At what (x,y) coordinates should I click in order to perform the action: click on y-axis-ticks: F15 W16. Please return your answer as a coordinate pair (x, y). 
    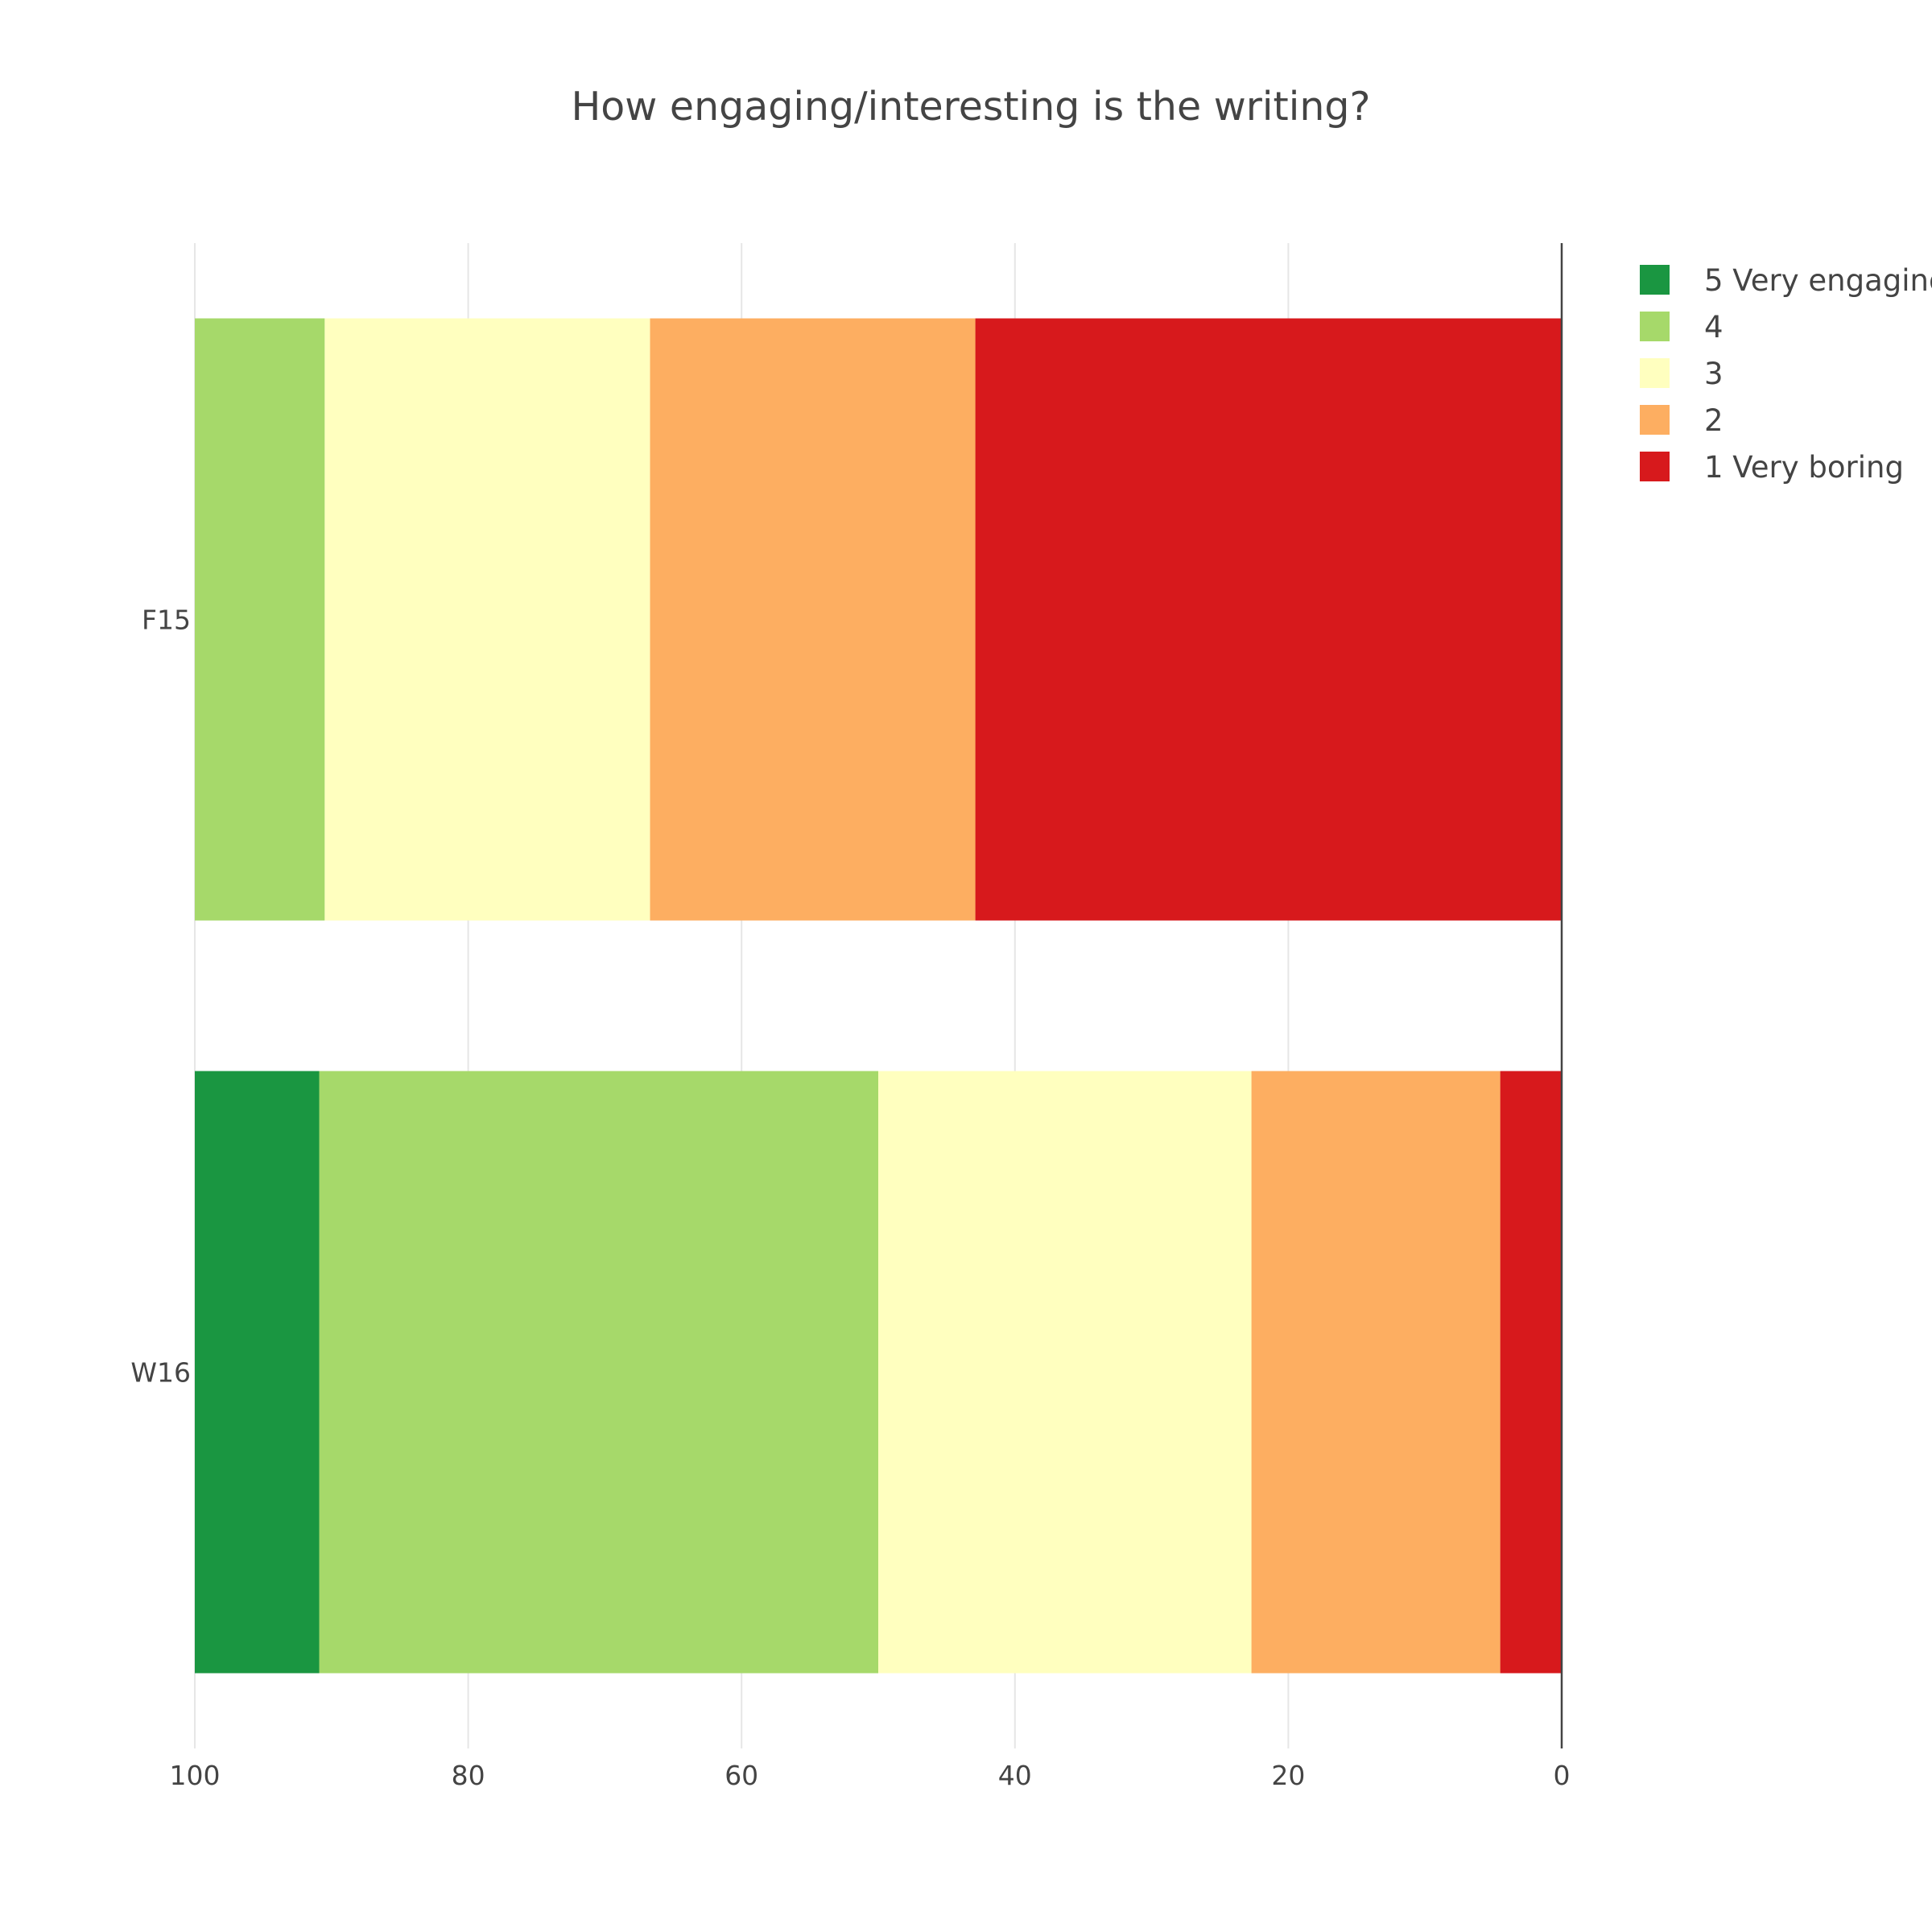
    Looking at the image, I should click on (160, 997).